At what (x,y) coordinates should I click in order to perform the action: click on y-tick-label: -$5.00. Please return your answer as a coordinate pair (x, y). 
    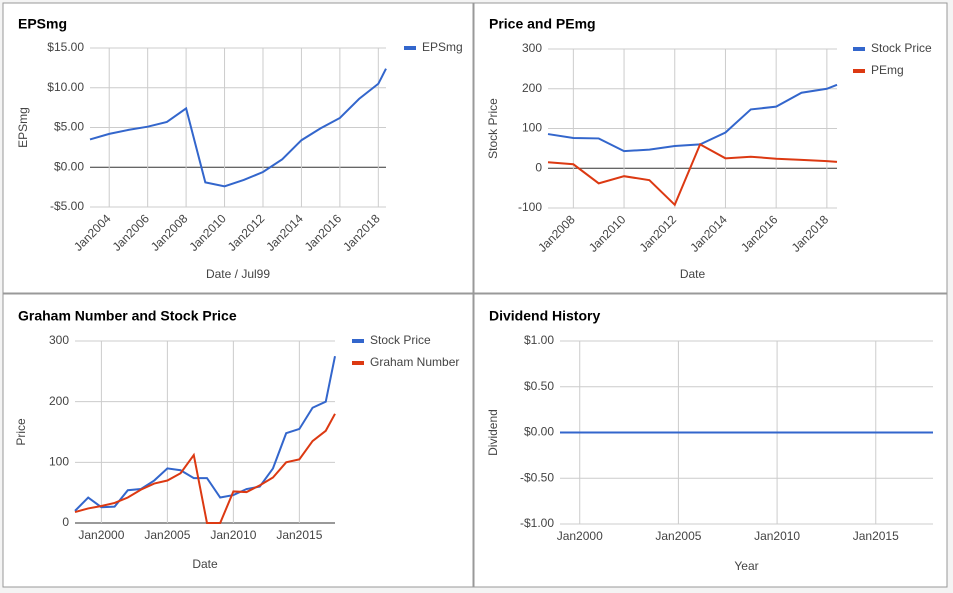
    Looking at the image, I should click on (67, 206).